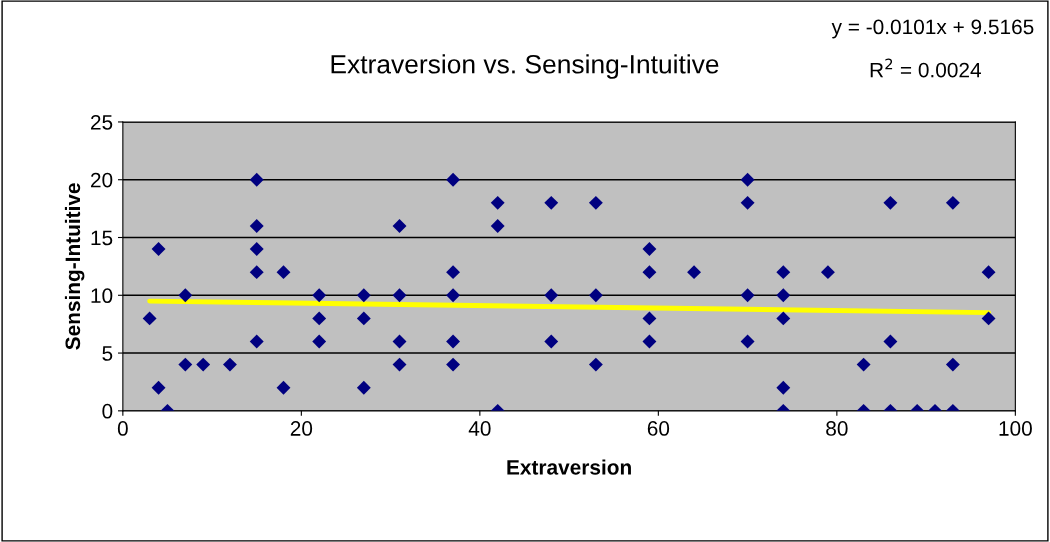  I want to click on y-tick-label: 0, so click(107, 411).